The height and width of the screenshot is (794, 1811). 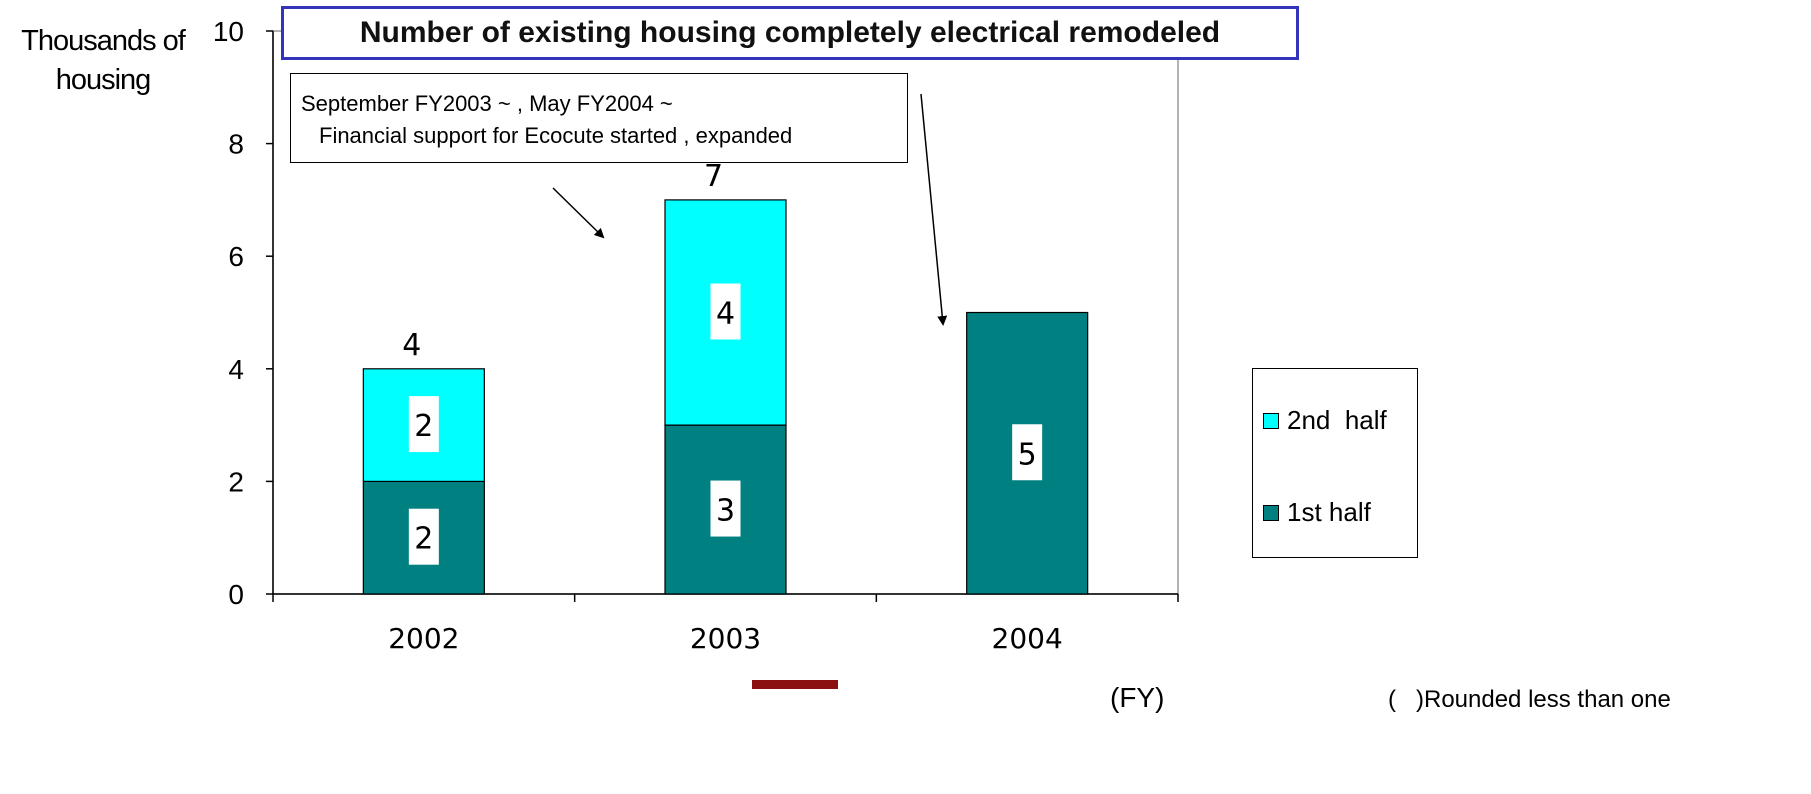 I want to click on data-label: 3, so click(x=725, y=511).